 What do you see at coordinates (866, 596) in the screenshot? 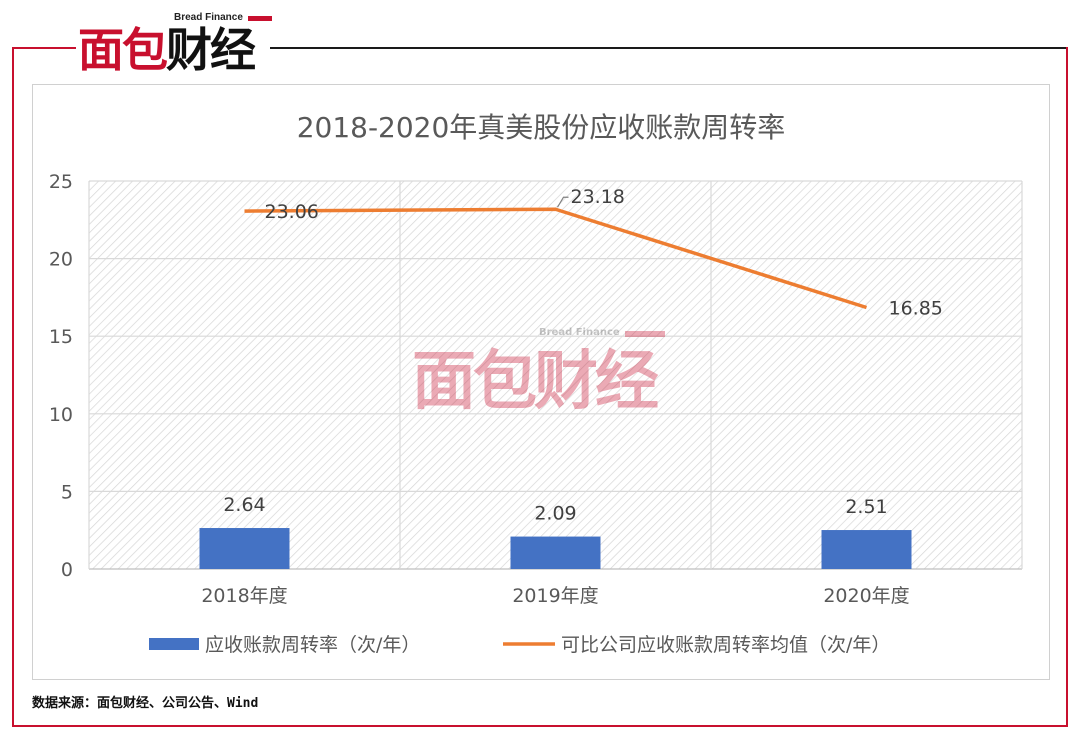
I see `x-tick-label: 2020年度` at bounding box center [866, 596].